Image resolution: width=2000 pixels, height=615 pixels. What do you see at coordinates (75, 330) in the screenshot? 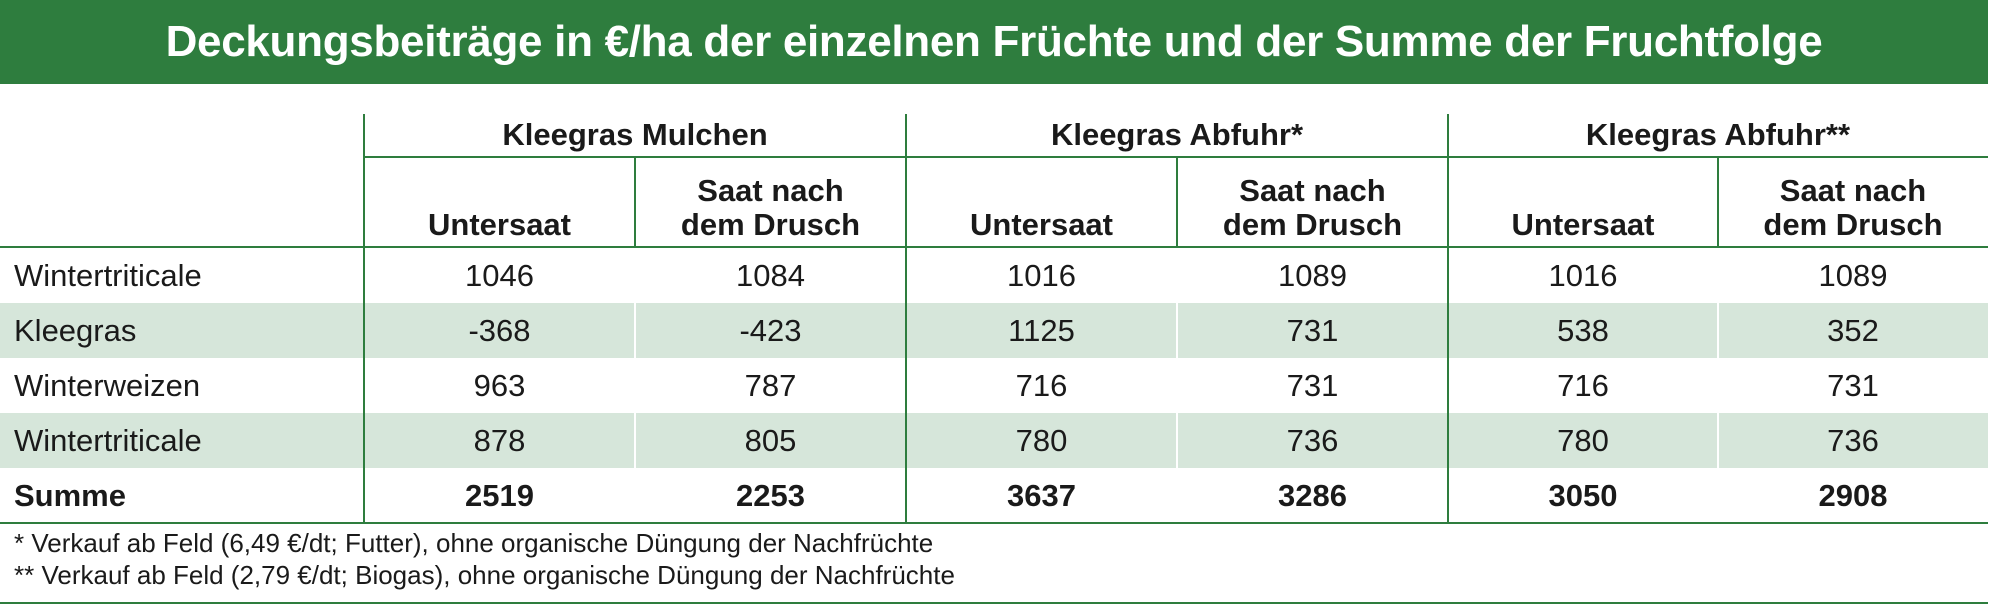
I see `row-label: Kleegras` at bounding box center [75, 330].